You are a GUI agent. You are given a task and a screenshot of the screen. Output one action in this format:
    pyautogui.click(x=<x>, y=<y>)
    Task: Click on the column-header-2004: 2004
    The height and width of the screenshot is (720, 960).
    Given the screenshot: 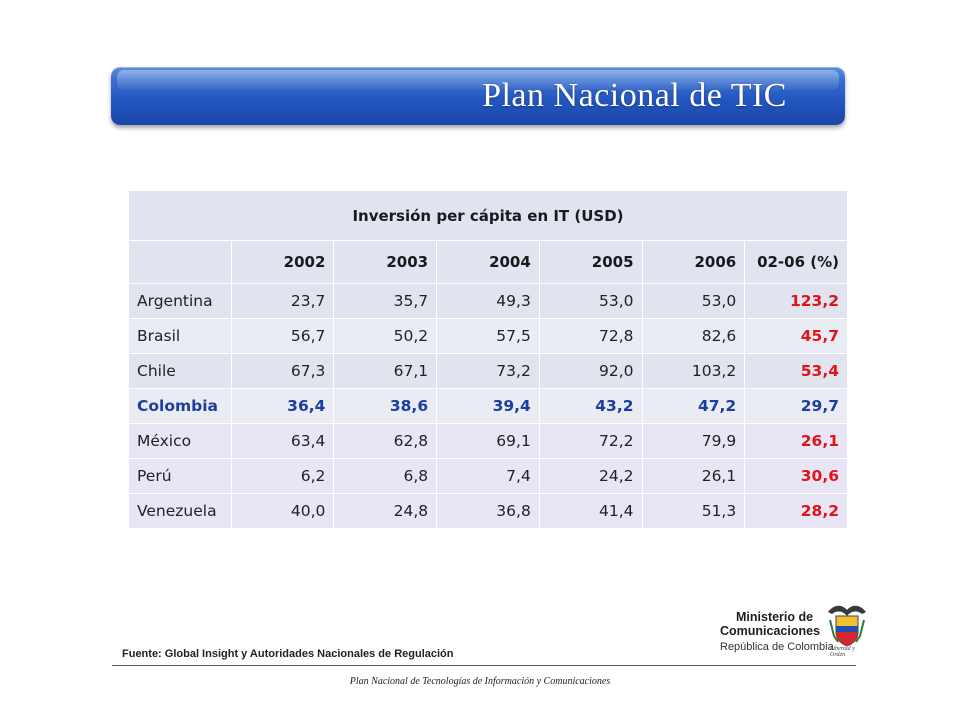 What is the action you would take?
    pyautogui.click(x=488, y=262)
    